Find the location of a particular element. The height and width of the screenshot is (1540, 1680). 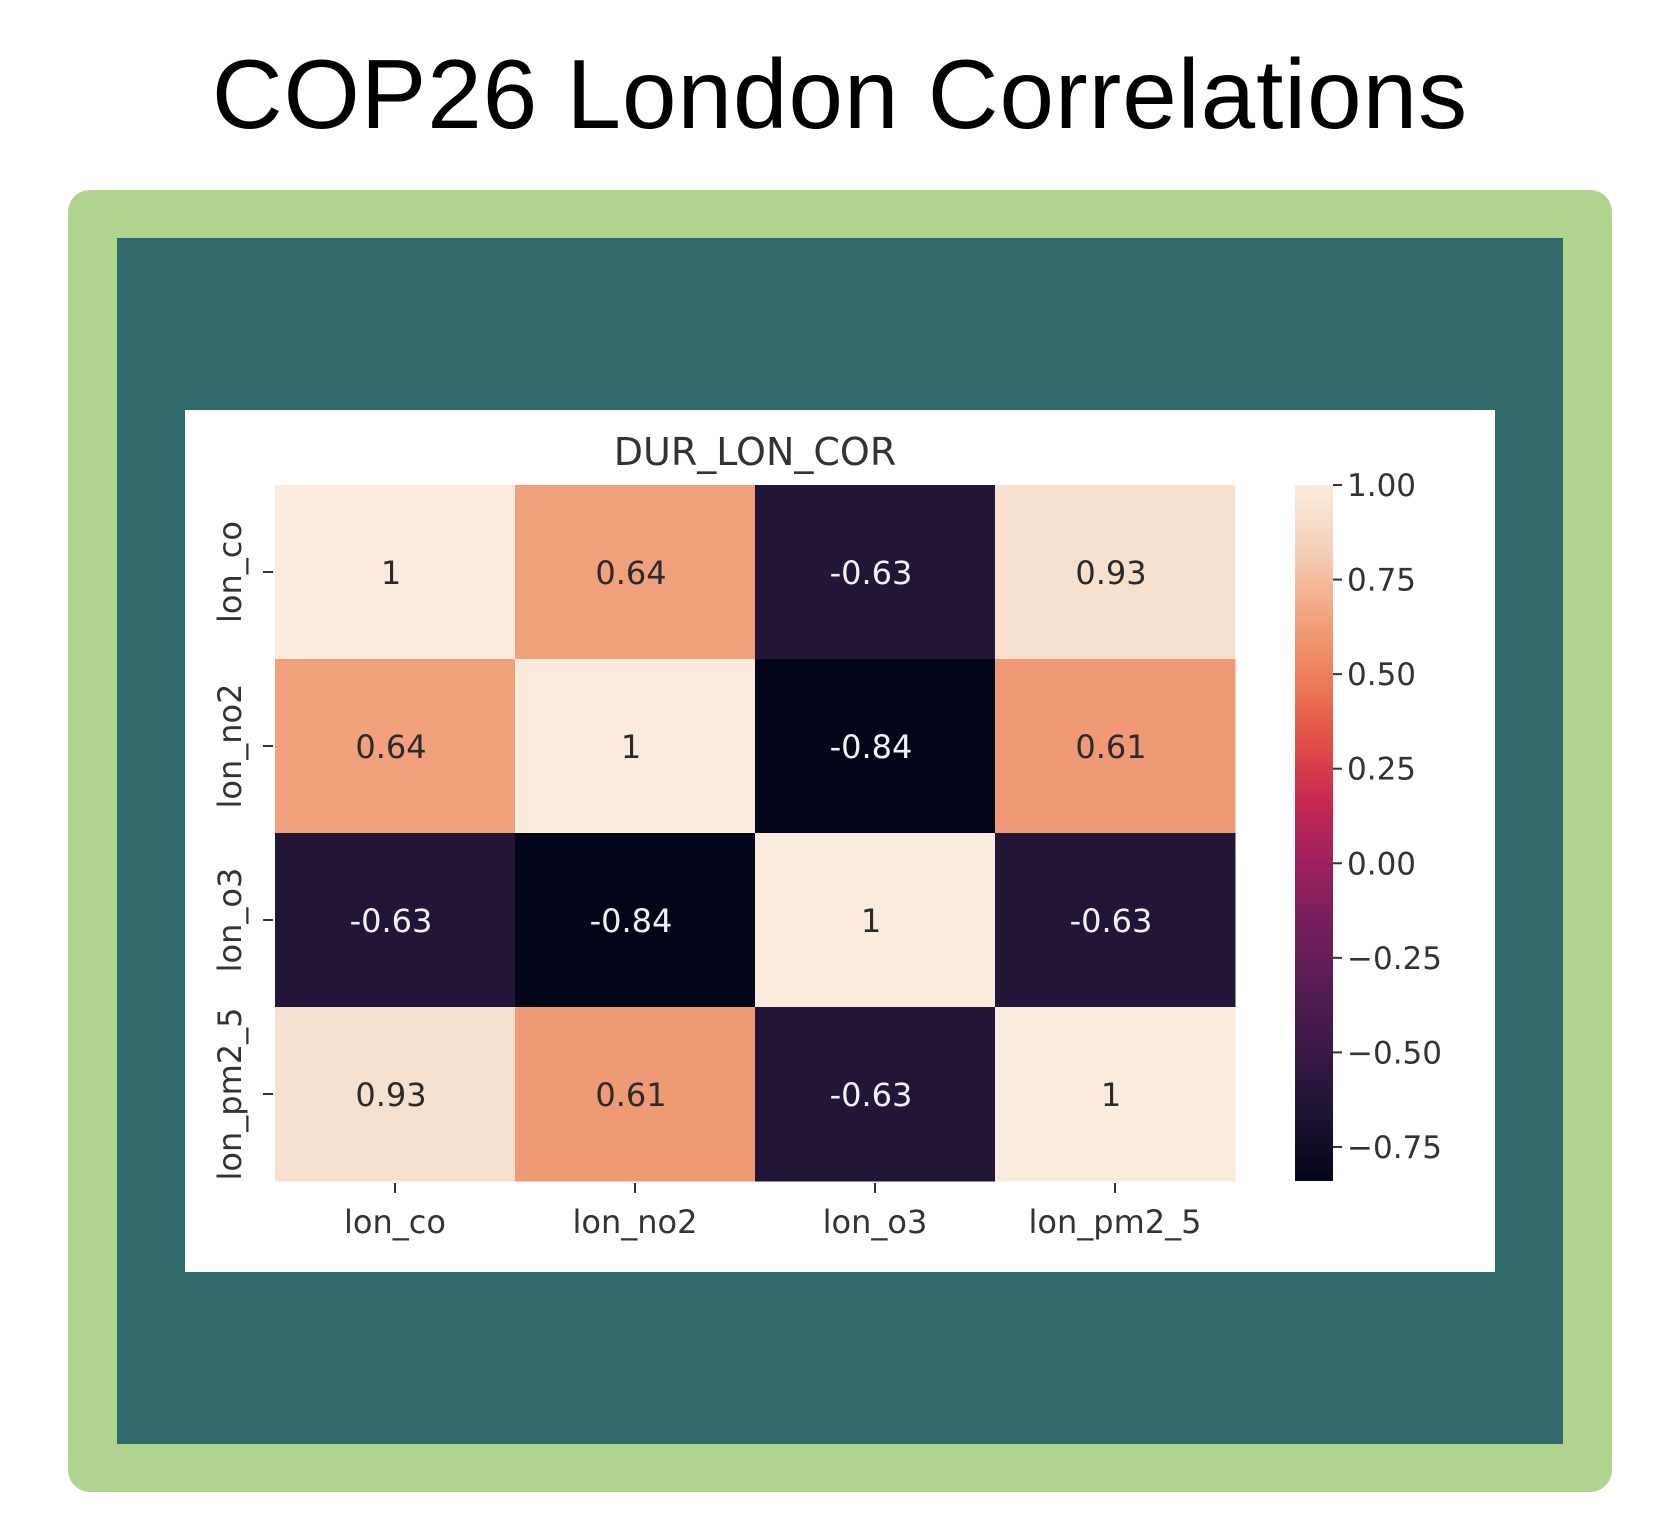

x-tick-label: lon_o3 is located at coordinates (875, 1222).